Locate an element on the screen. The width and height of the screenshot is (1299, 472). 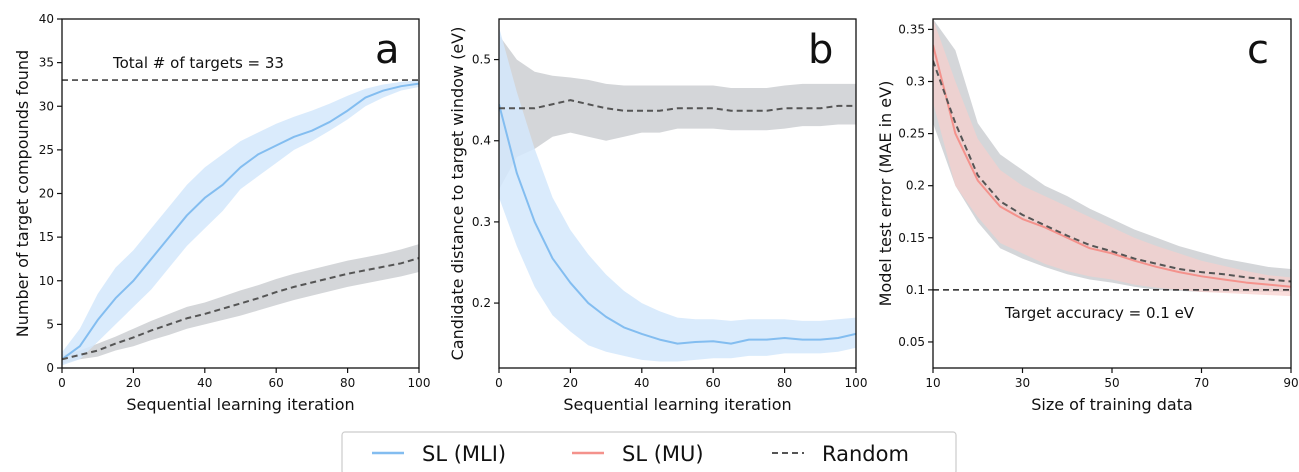
legend-label-random: Random is located at coordinates (865, 454).